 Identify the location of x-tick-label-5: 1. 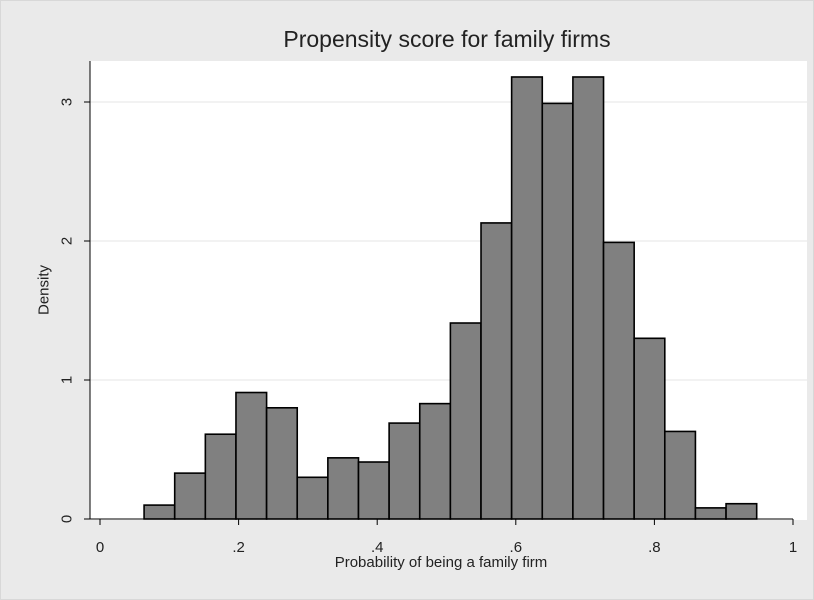
(793, 547).